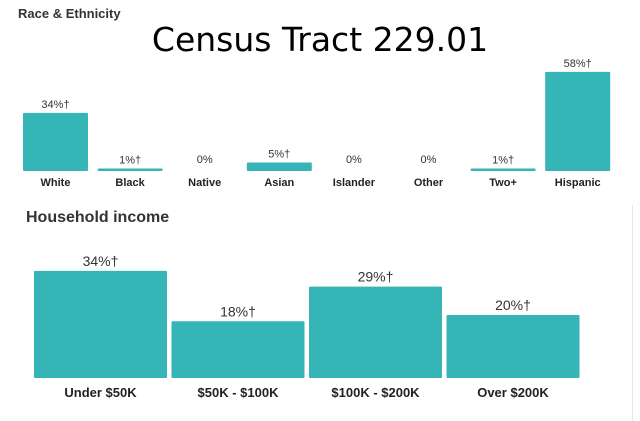 This screenshot has height=421, width=640. Describe the element at coordinates (130, 183) in the screenshot. I see `category-label: Black` at that location.